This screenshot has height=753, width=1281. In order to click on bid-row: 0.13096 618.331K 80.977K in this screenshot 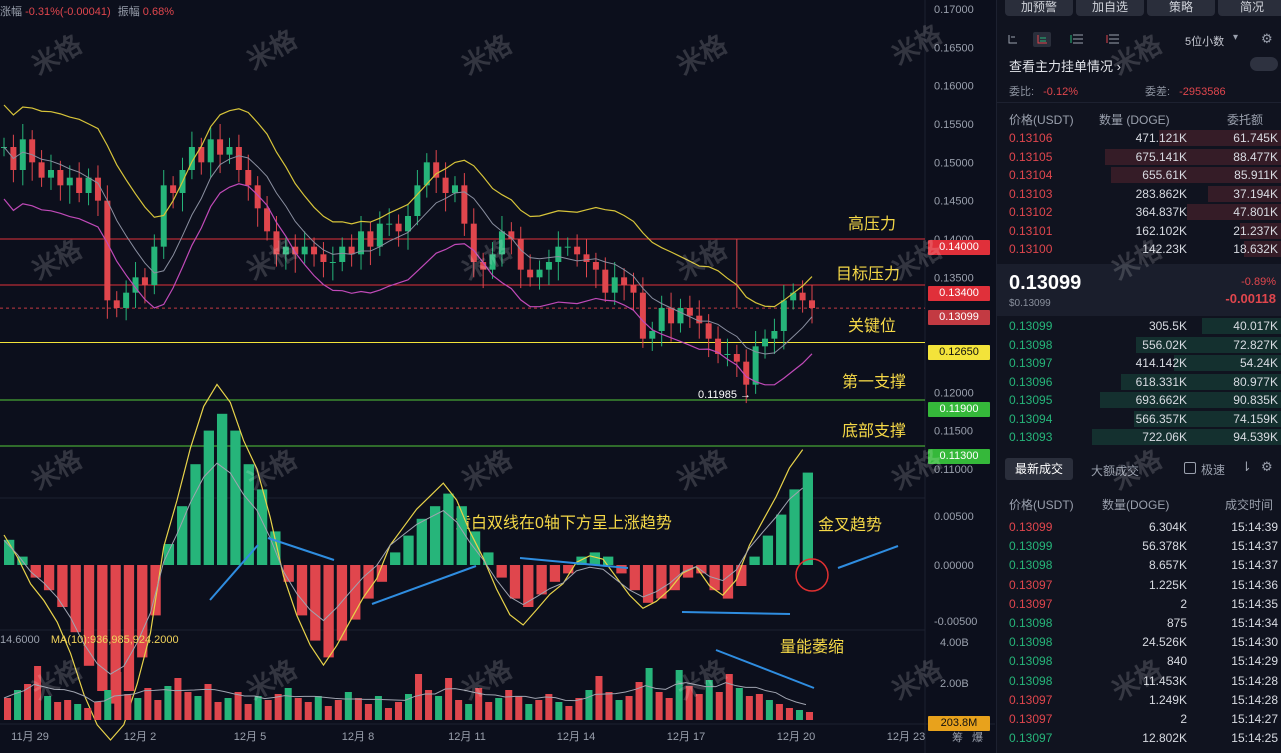, I will do `click(1139, 382)`.